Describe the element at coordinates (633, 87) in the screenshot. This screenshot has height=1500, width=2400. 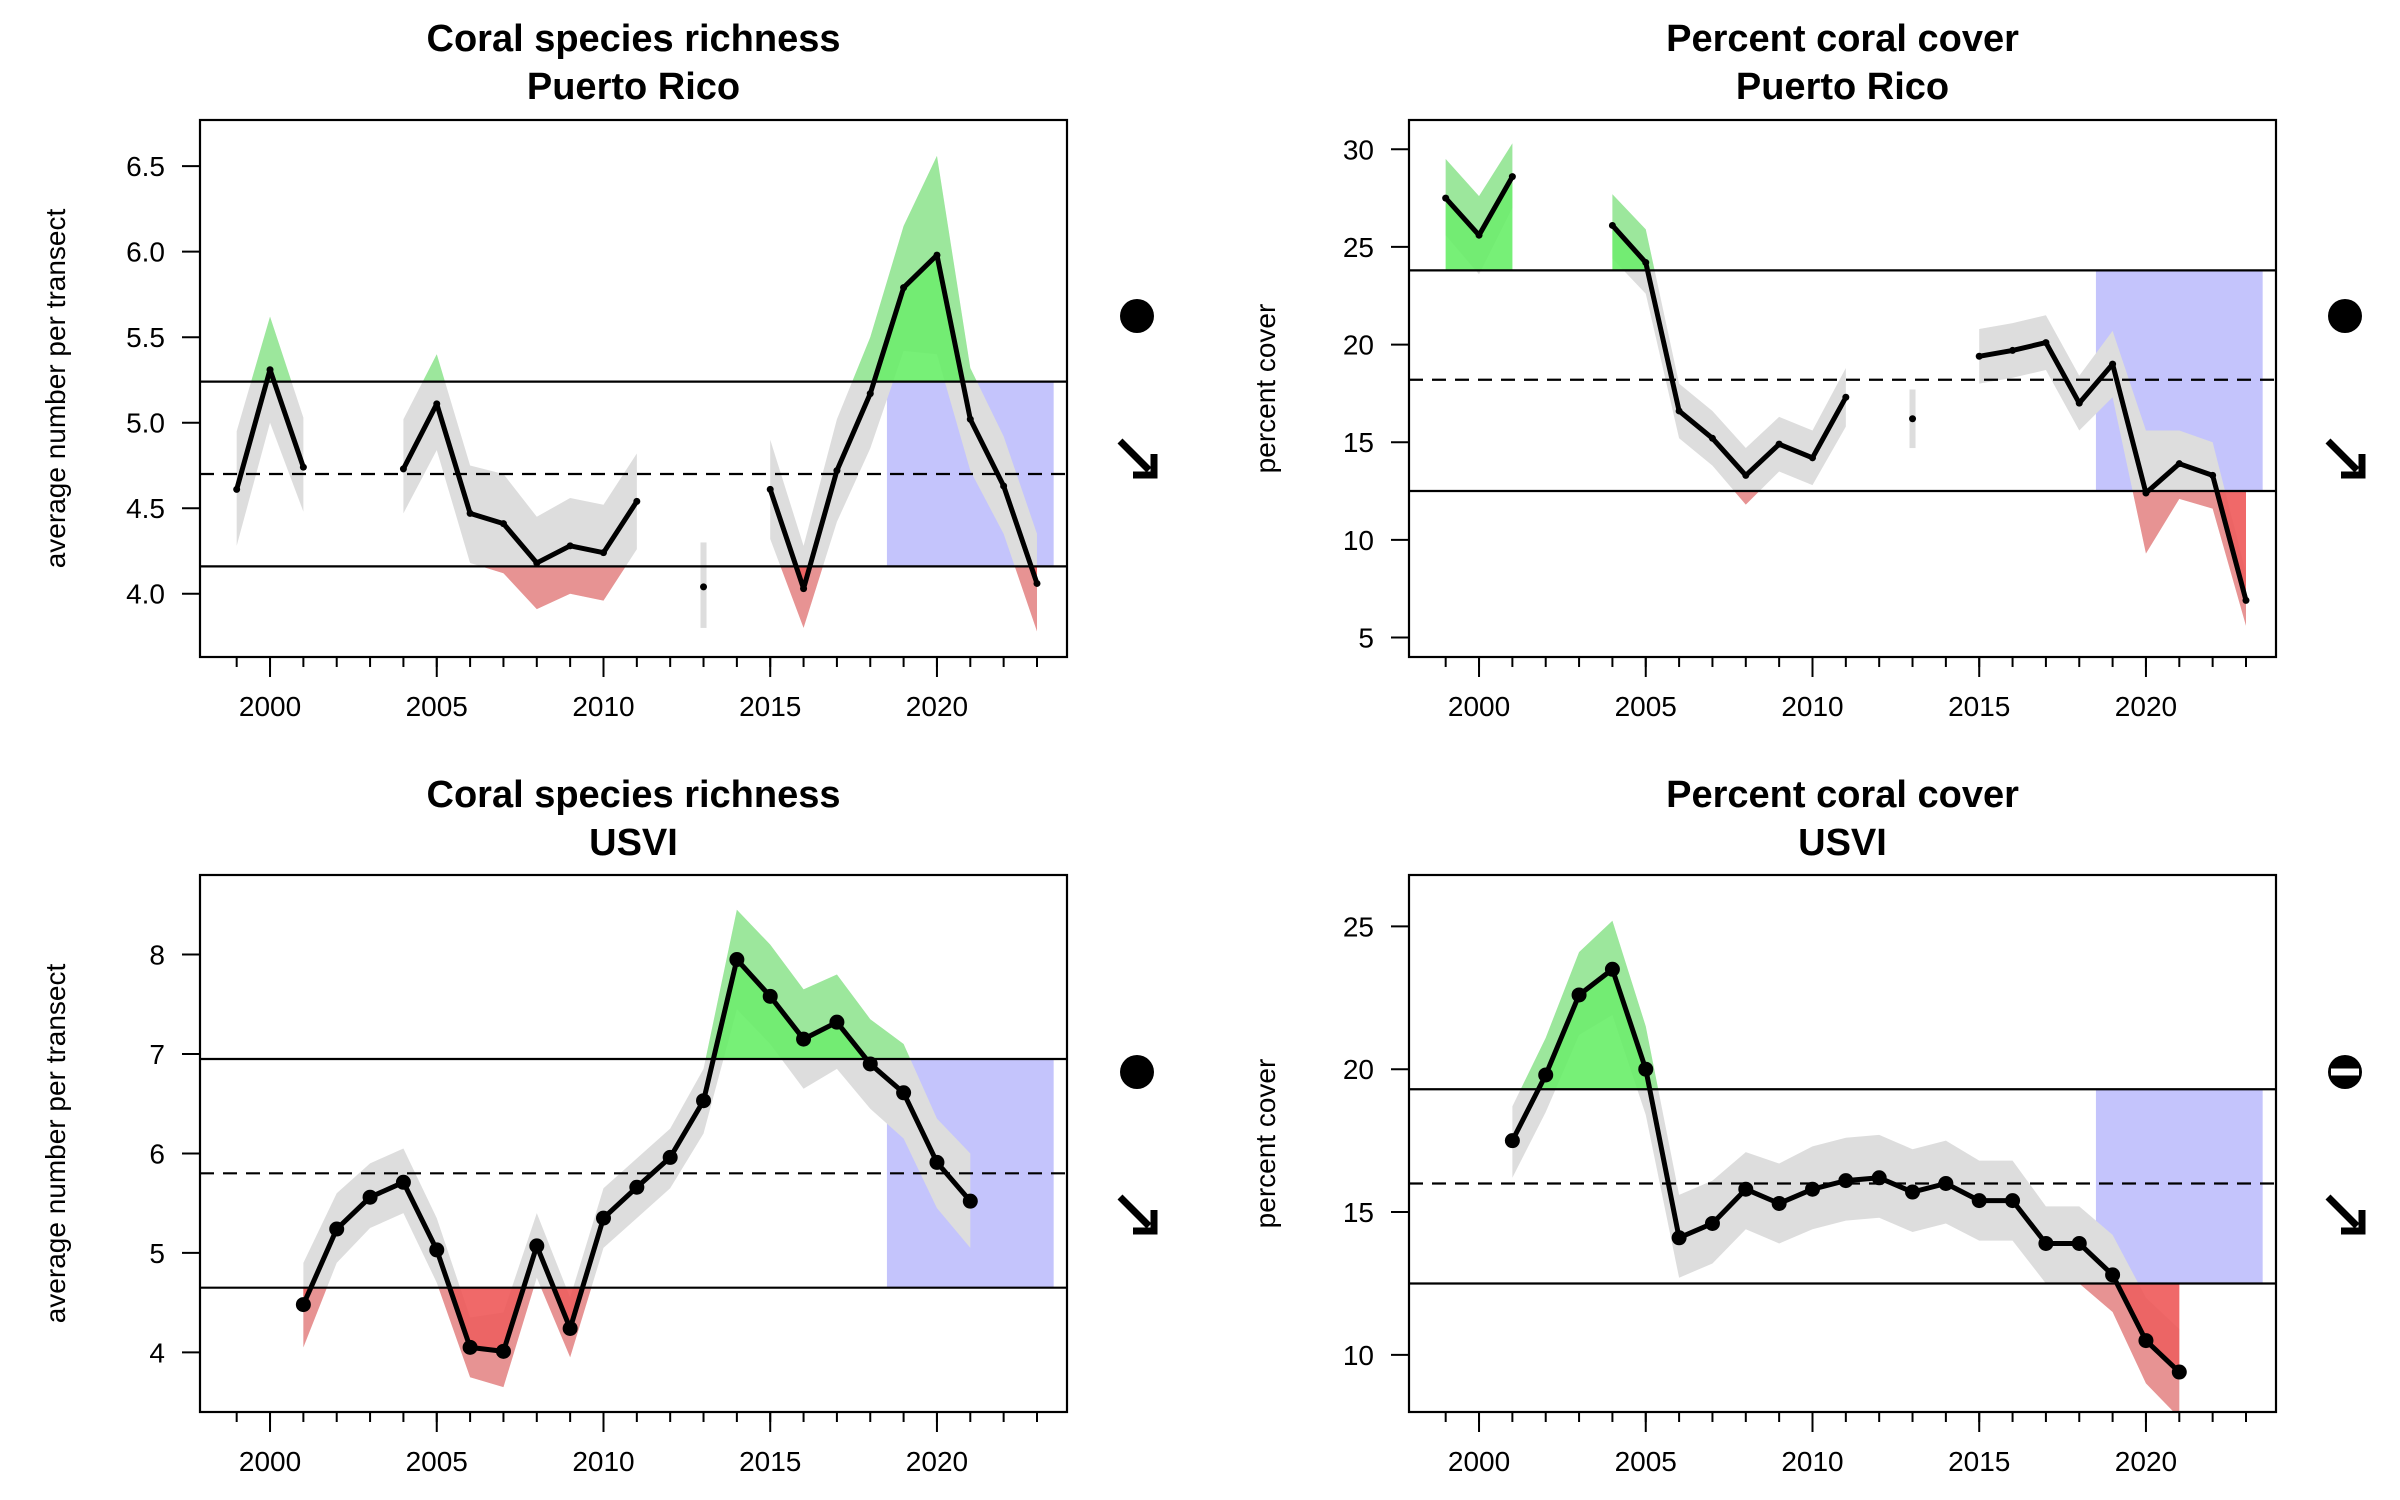
I see `chart-subtitle: Puerto Rico` at that location.